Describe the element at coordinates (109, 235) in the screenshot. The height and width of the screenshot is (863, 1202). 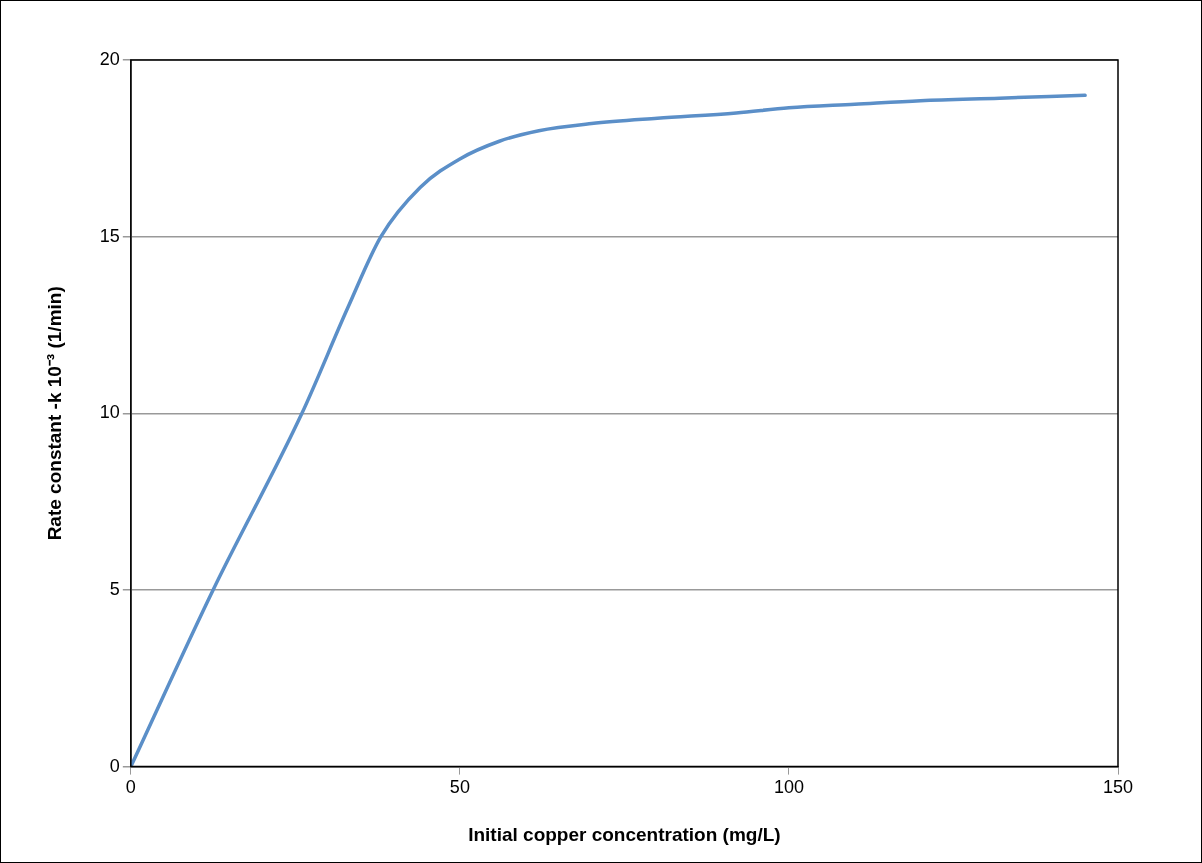
I see `y-tick-label: 15` at that location.